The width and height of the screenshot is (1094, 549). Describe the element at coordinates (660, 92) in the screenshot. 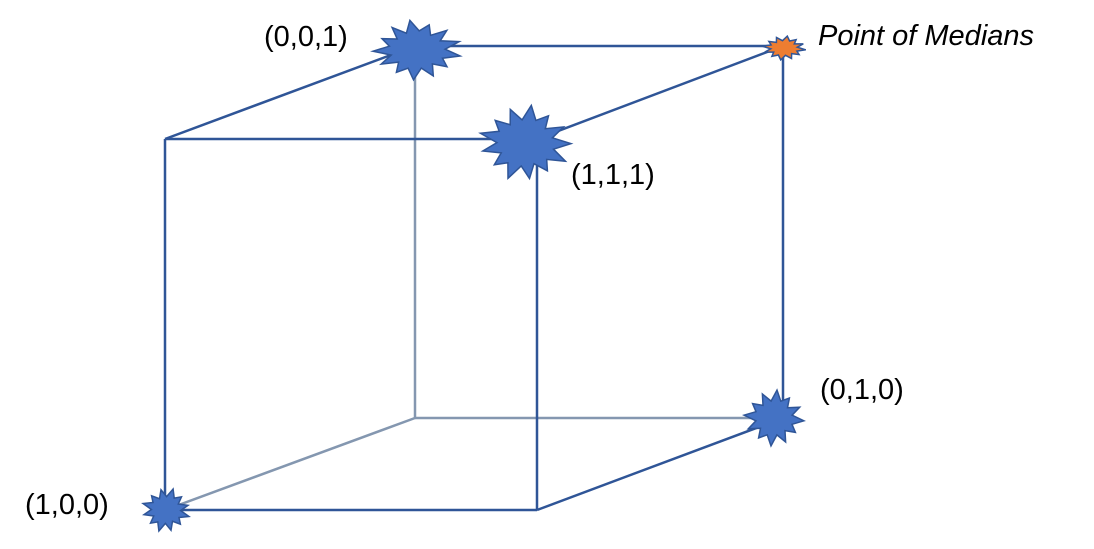

I see `edge-top-right` at that location.